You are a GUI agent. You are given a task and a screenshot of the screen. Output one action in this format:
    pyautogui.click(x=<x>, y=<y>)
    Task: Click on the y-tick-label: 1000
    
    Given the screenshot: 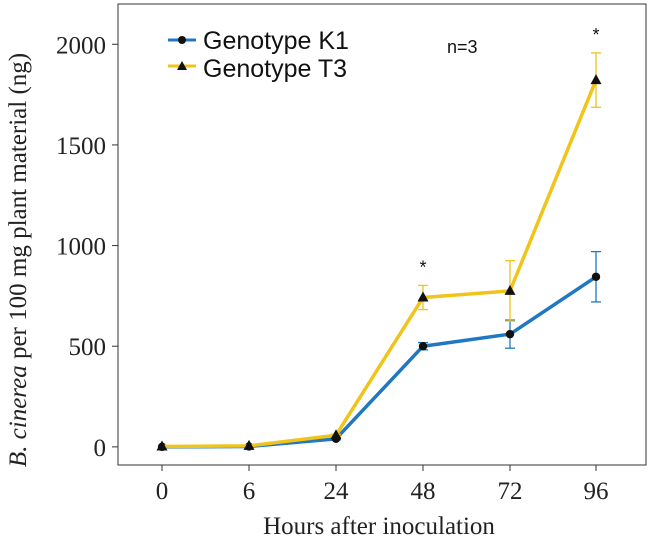 What is the action you would take?
    pyautogui.click(x=81, y=247)
    